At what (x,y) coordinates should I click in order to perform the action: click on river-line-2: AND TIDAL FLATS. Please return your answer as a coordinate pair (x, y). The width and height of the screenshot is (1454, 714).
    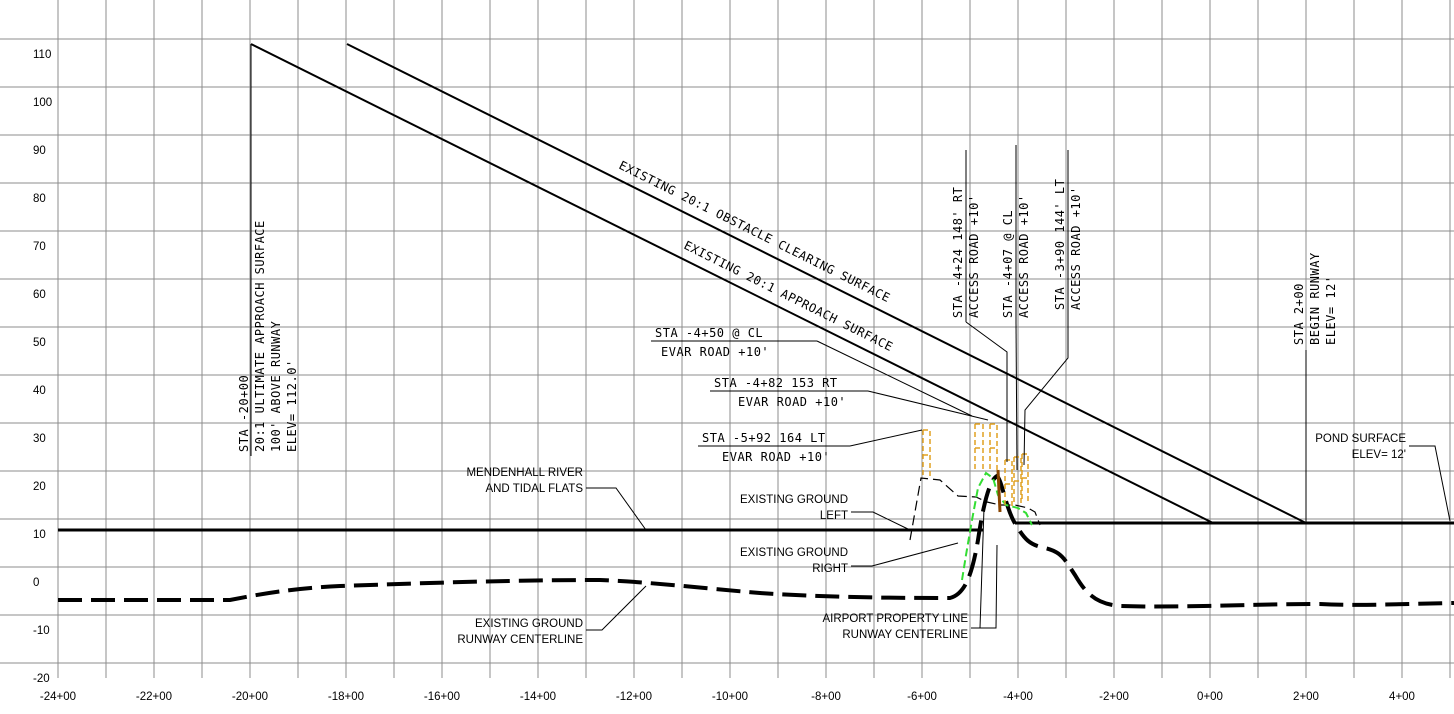
    Looking at the image, I should click on (534, 489).